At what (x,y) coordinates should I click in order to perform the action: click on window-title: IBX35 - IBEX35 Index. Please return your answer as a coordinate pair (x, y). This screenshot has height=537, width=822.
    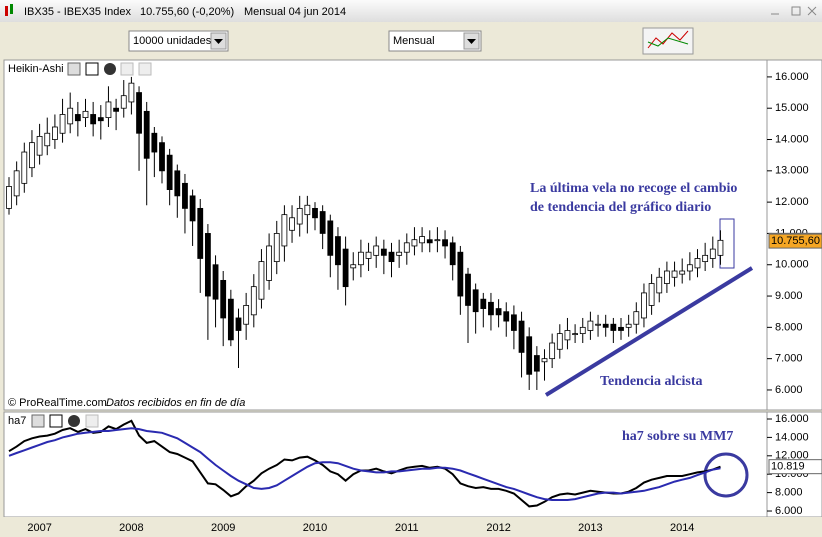
    Looking at the image, I should click on (78, 12).